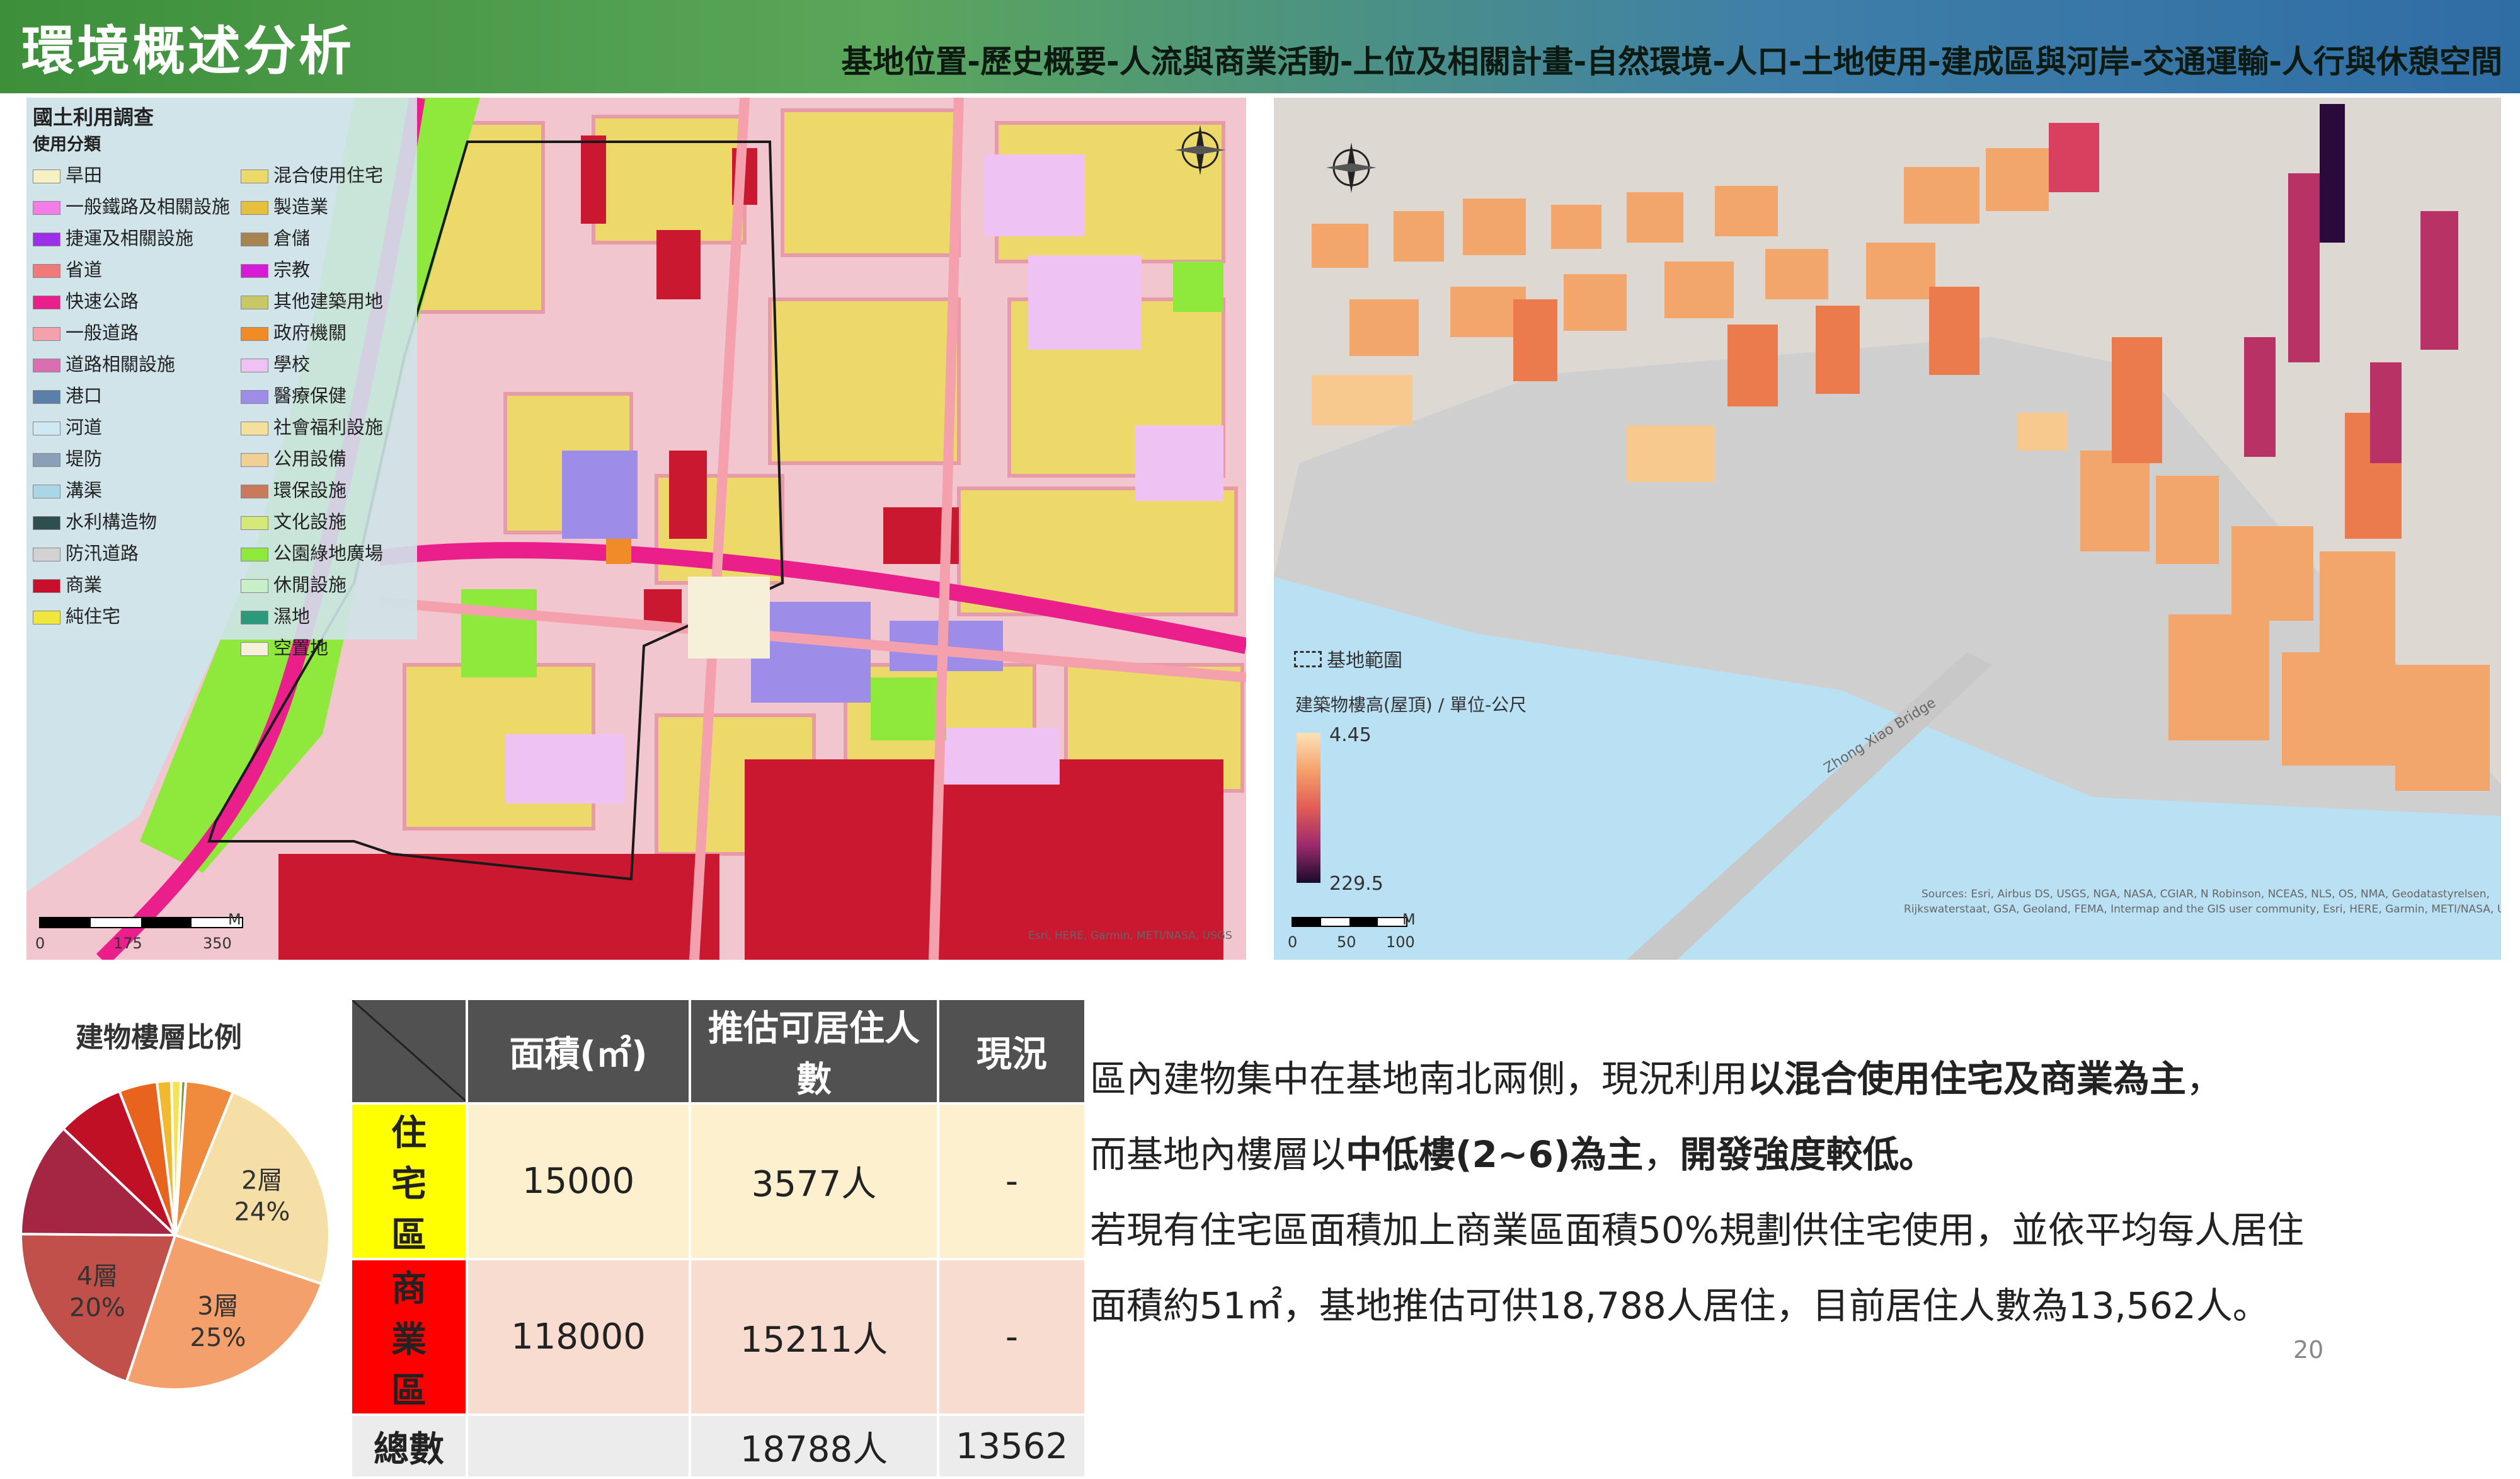  Describe the element at coordinates (93, 616) in the screenshot. I see `legend-label: 純住宅` at that location.